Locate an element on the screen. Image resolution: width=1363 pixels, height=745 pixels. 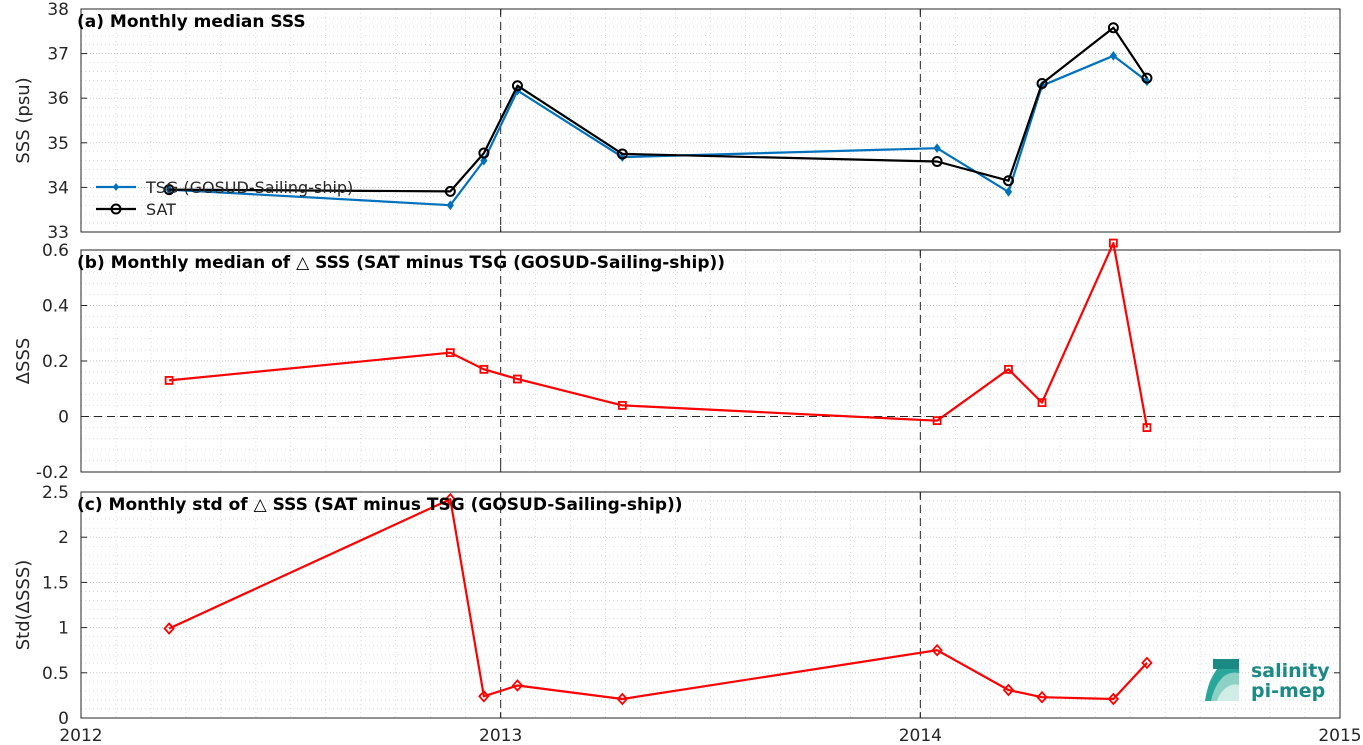
y-tick-label: -0.2 is located at coordinates (52, 473).